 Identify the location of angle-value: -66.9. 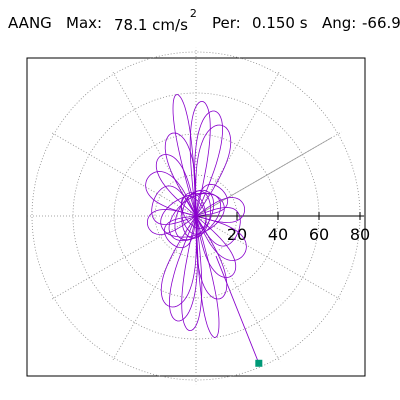
(381, 23).